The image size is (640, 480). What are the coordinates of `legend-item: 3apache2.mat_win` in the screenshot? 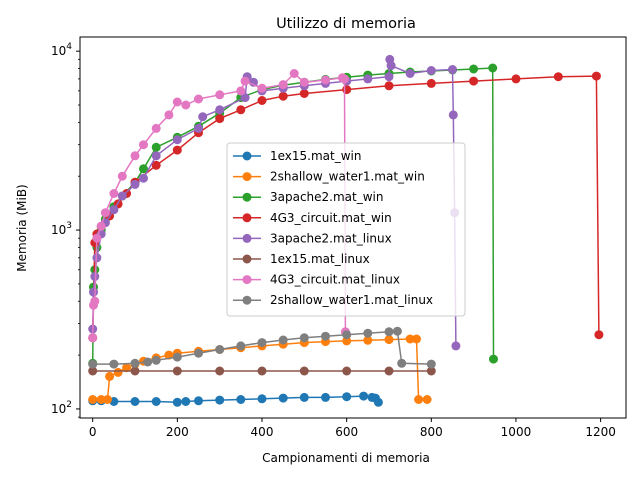 It's located at (308, 197).